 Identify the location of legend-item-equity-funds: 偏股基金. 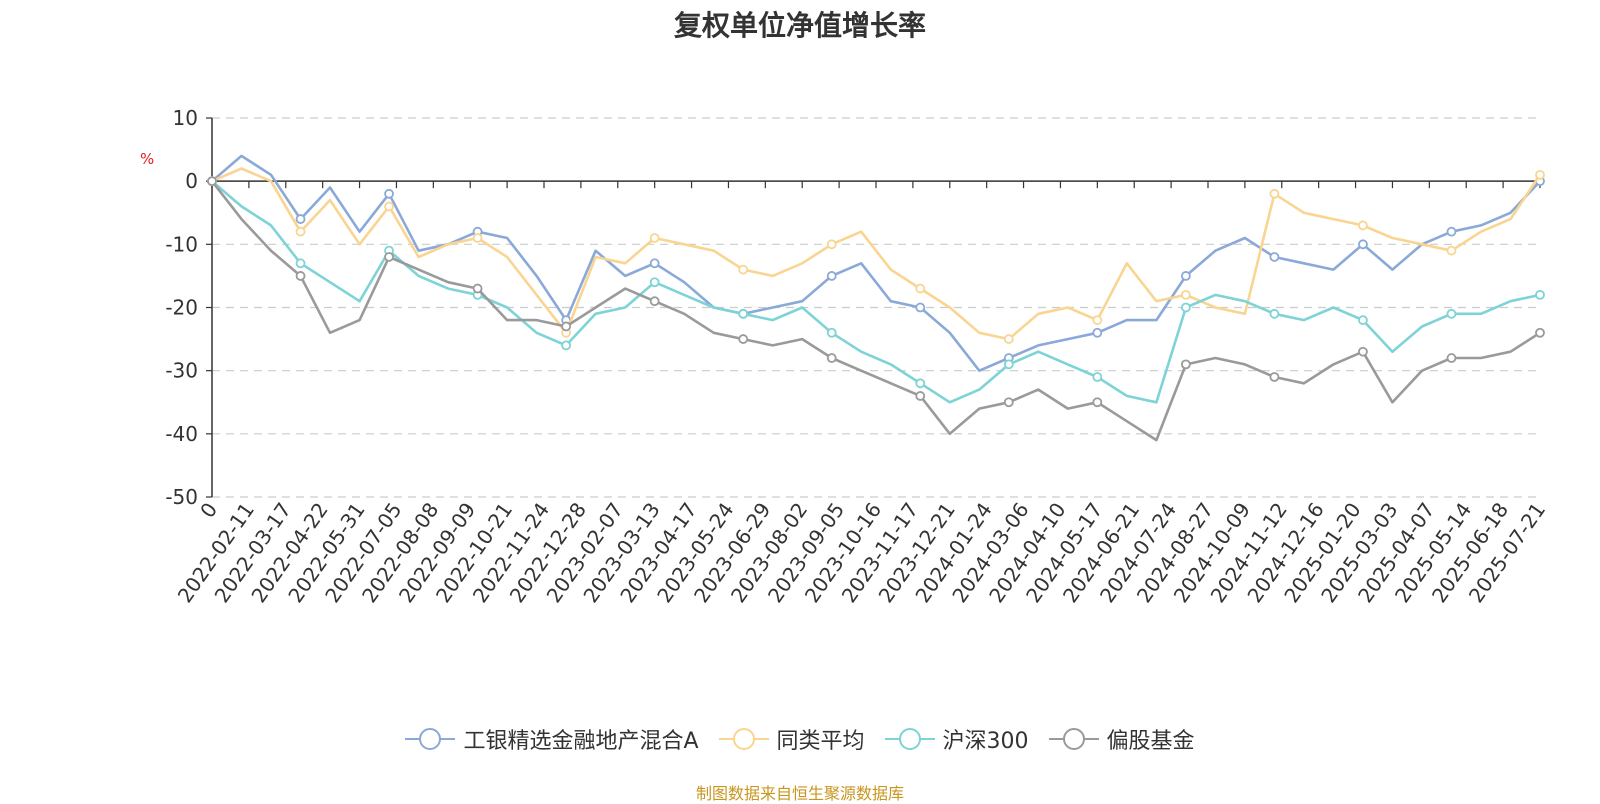
(1121, 739).